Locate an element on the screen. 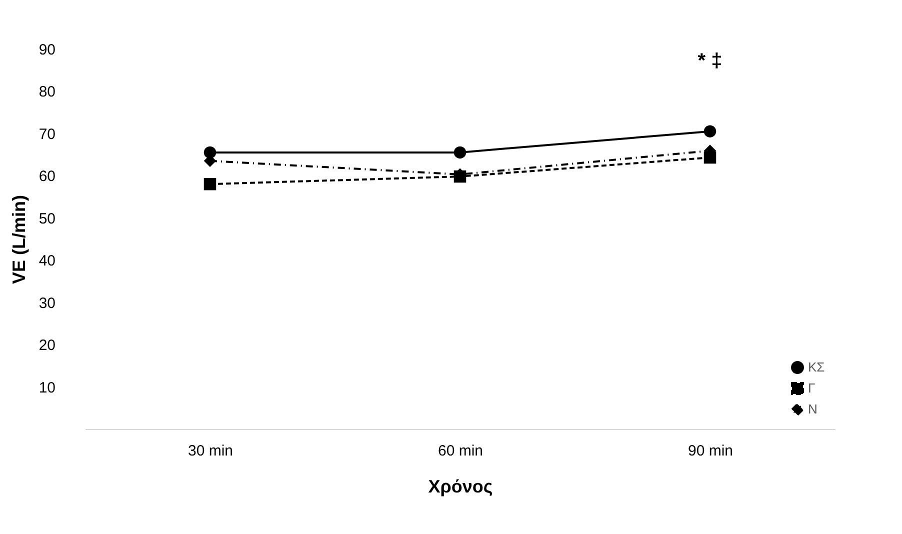  y-tick-label: 20 is located at coordinates (47, 345).